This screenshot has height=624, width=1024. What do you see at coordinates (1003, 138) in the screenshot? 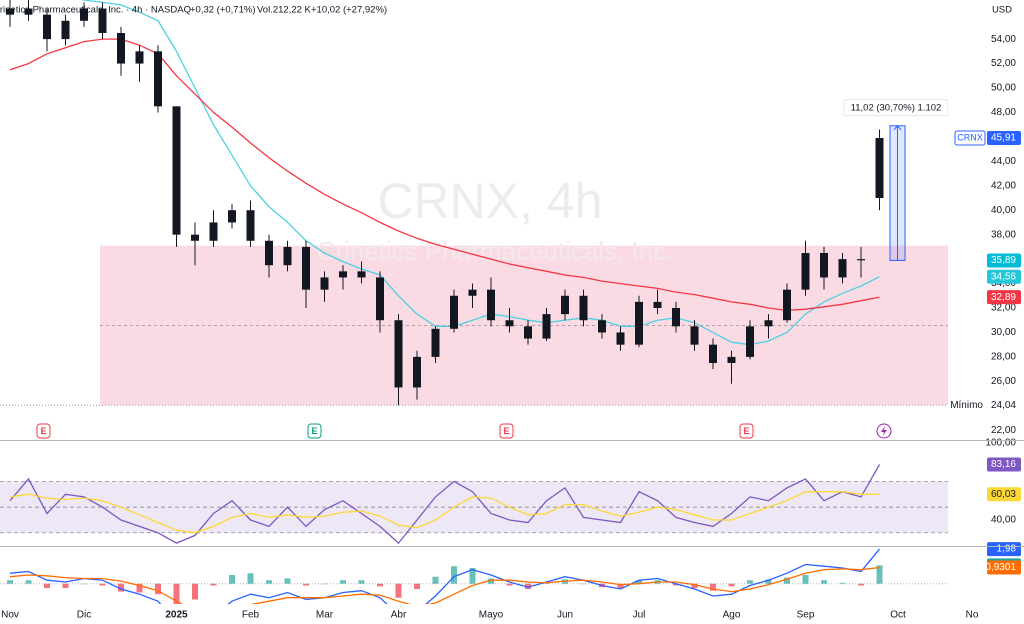
I see `price-marker-label: 45,91` at bounding box center [1003, 138].